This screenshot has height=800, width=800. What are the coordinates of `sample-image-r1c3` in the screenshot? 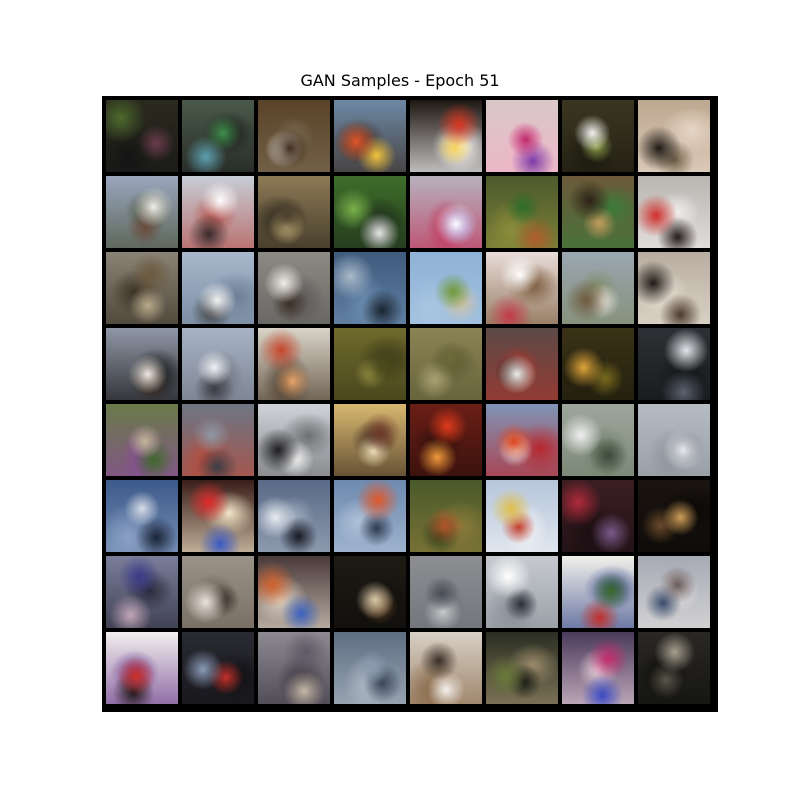 It's located at (294, 136).